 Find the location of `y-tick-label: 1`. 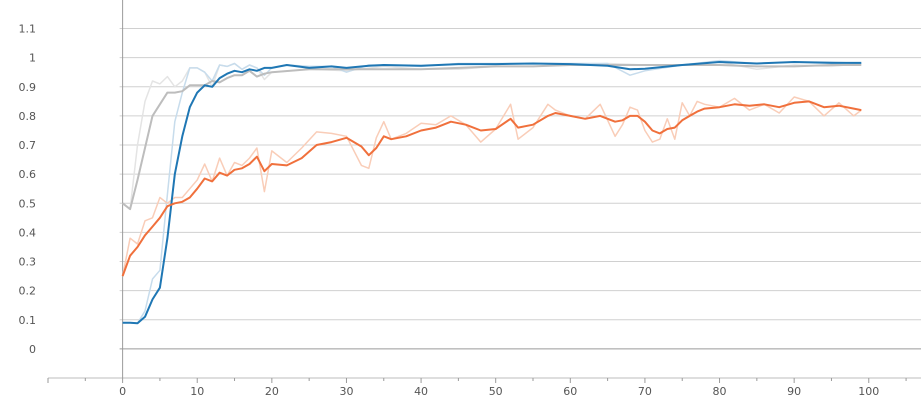

y-tick-label: 1 is located at coordinates (32, 58).